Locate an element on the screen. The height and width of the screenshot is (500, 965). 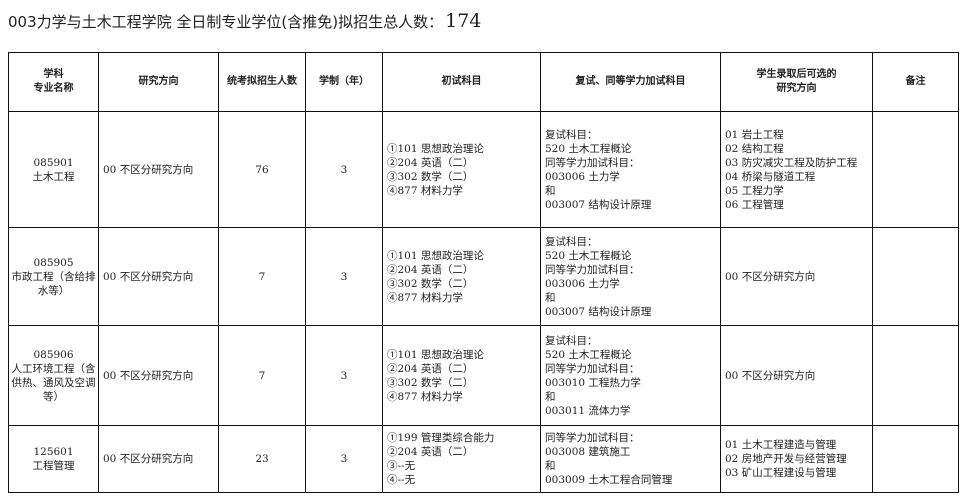
options-cell: 01 土木工程建造与管理 02 房地产开发与经营管理 03 矿山工程建设与管理 is located at coordinates (796, 459).